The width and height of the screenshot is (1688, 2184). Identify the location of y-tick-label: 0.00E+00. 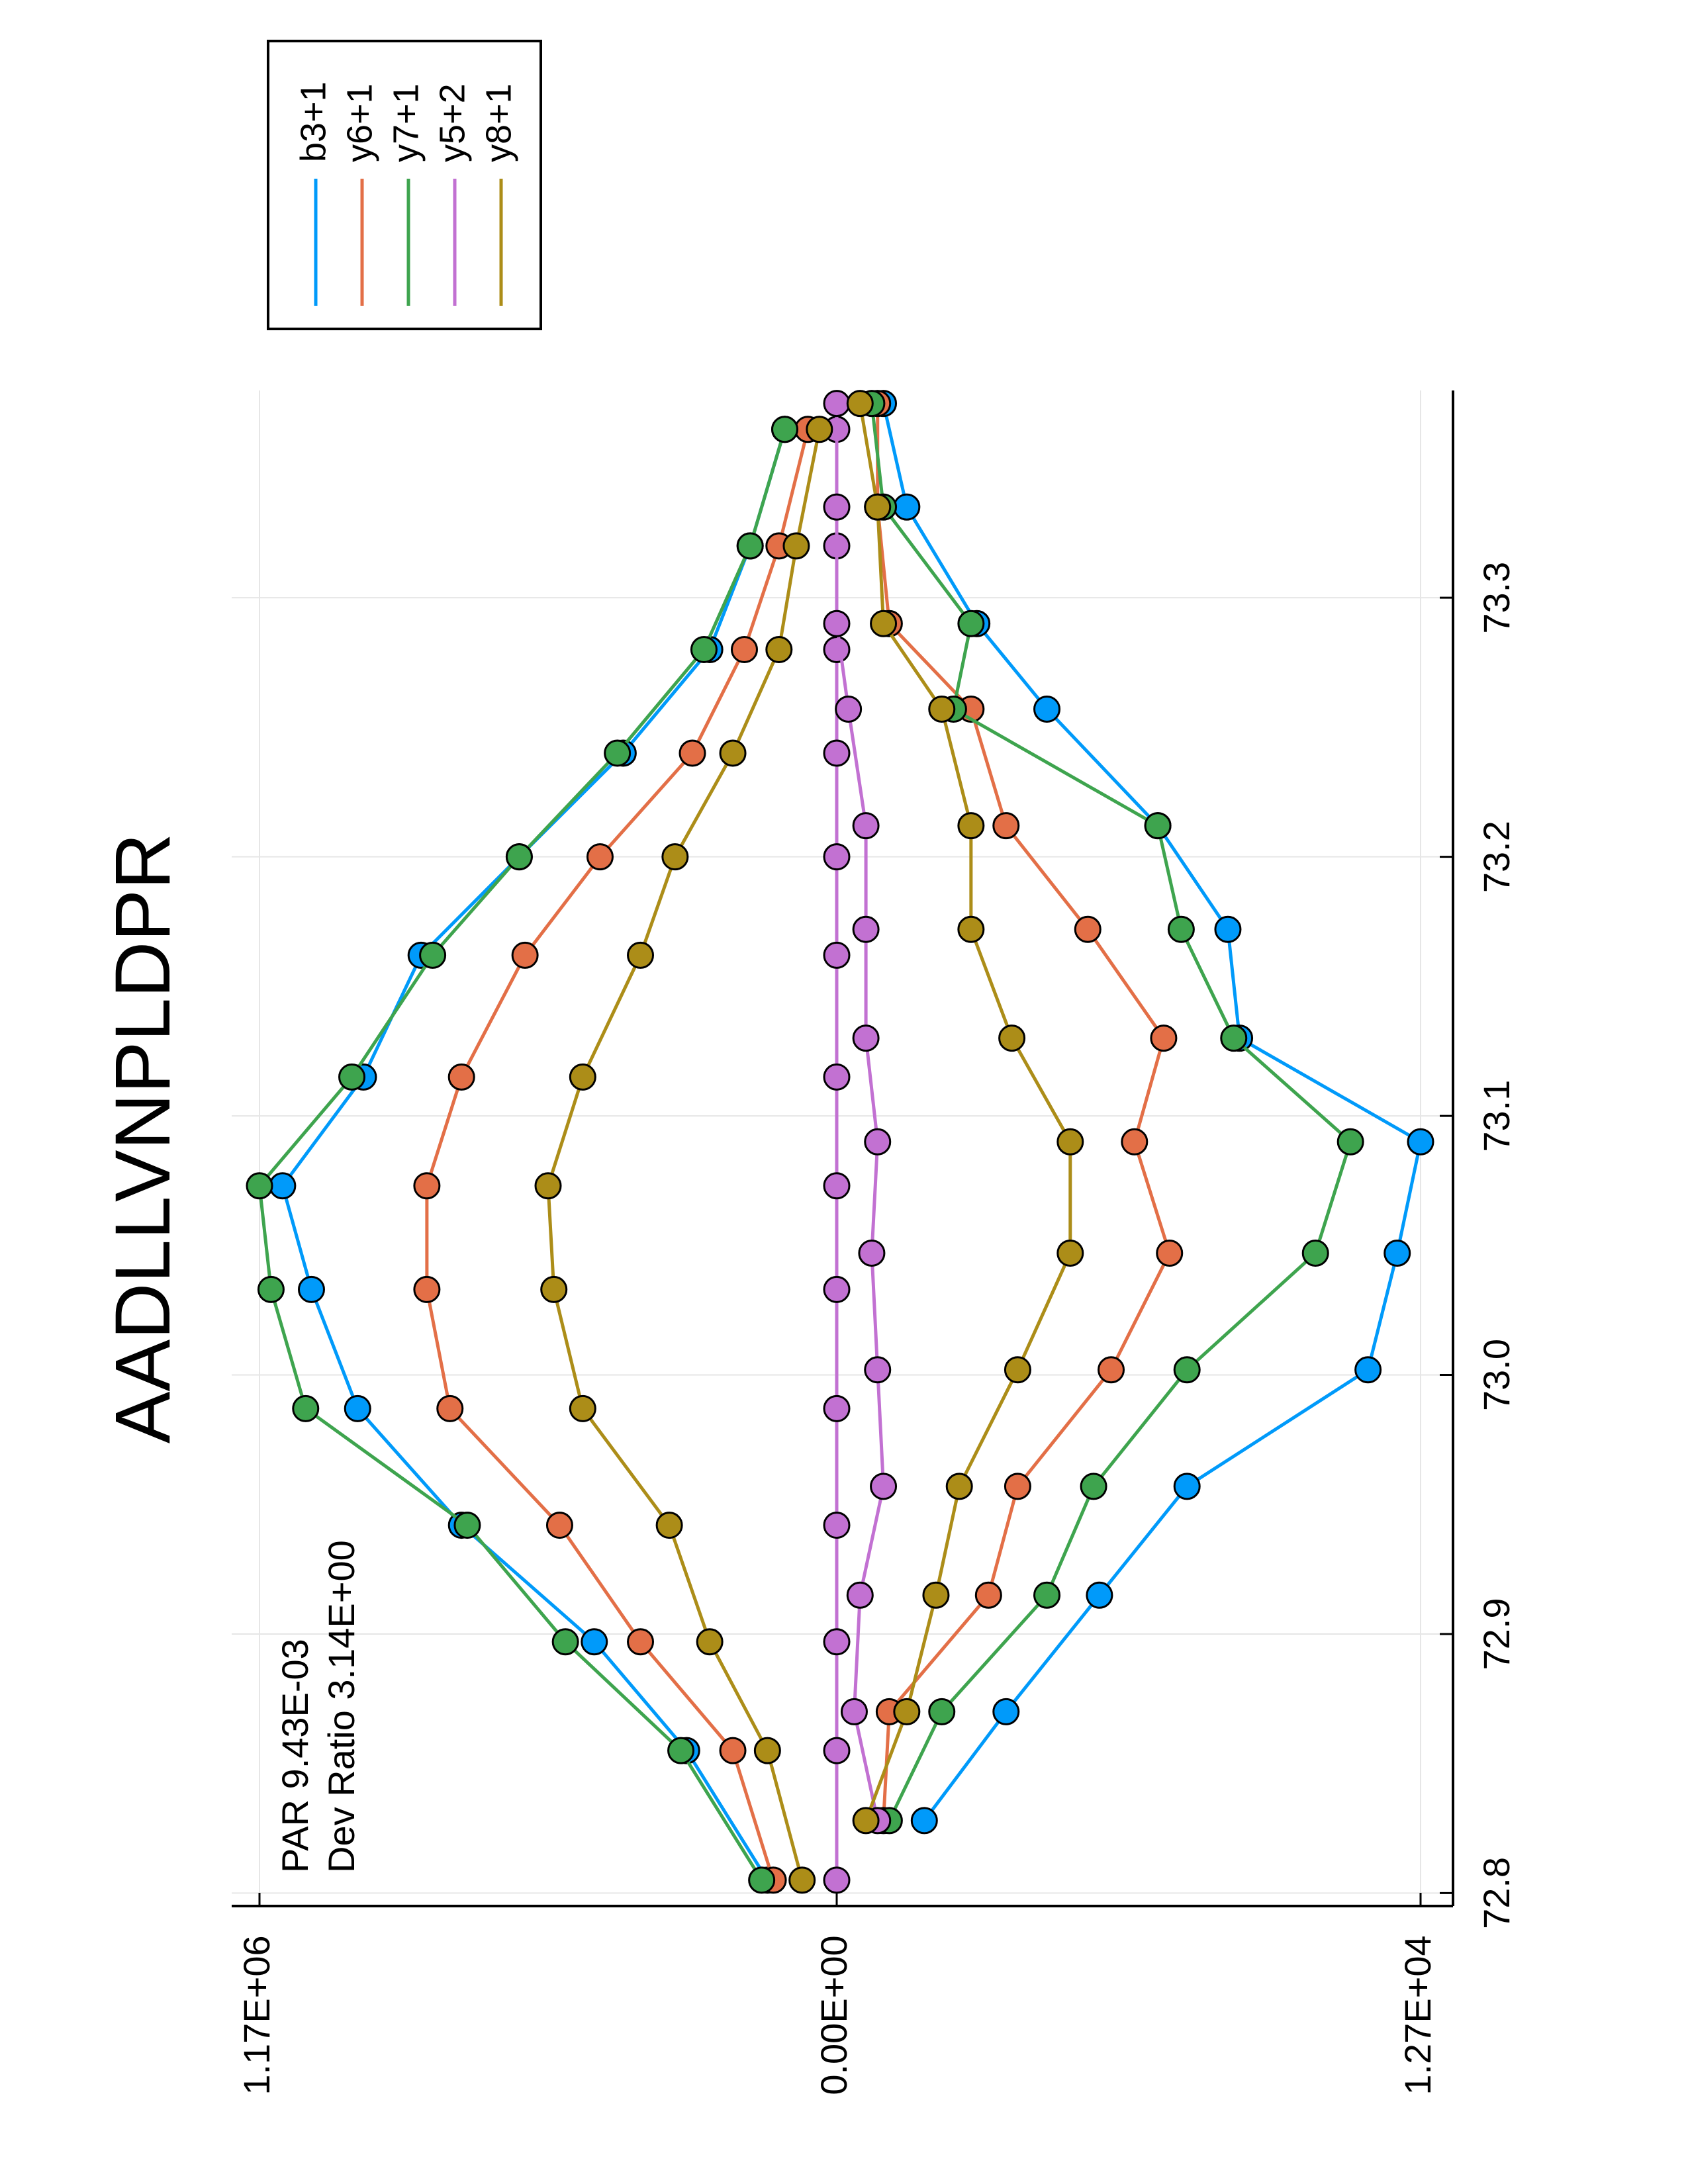
(834, 2015).